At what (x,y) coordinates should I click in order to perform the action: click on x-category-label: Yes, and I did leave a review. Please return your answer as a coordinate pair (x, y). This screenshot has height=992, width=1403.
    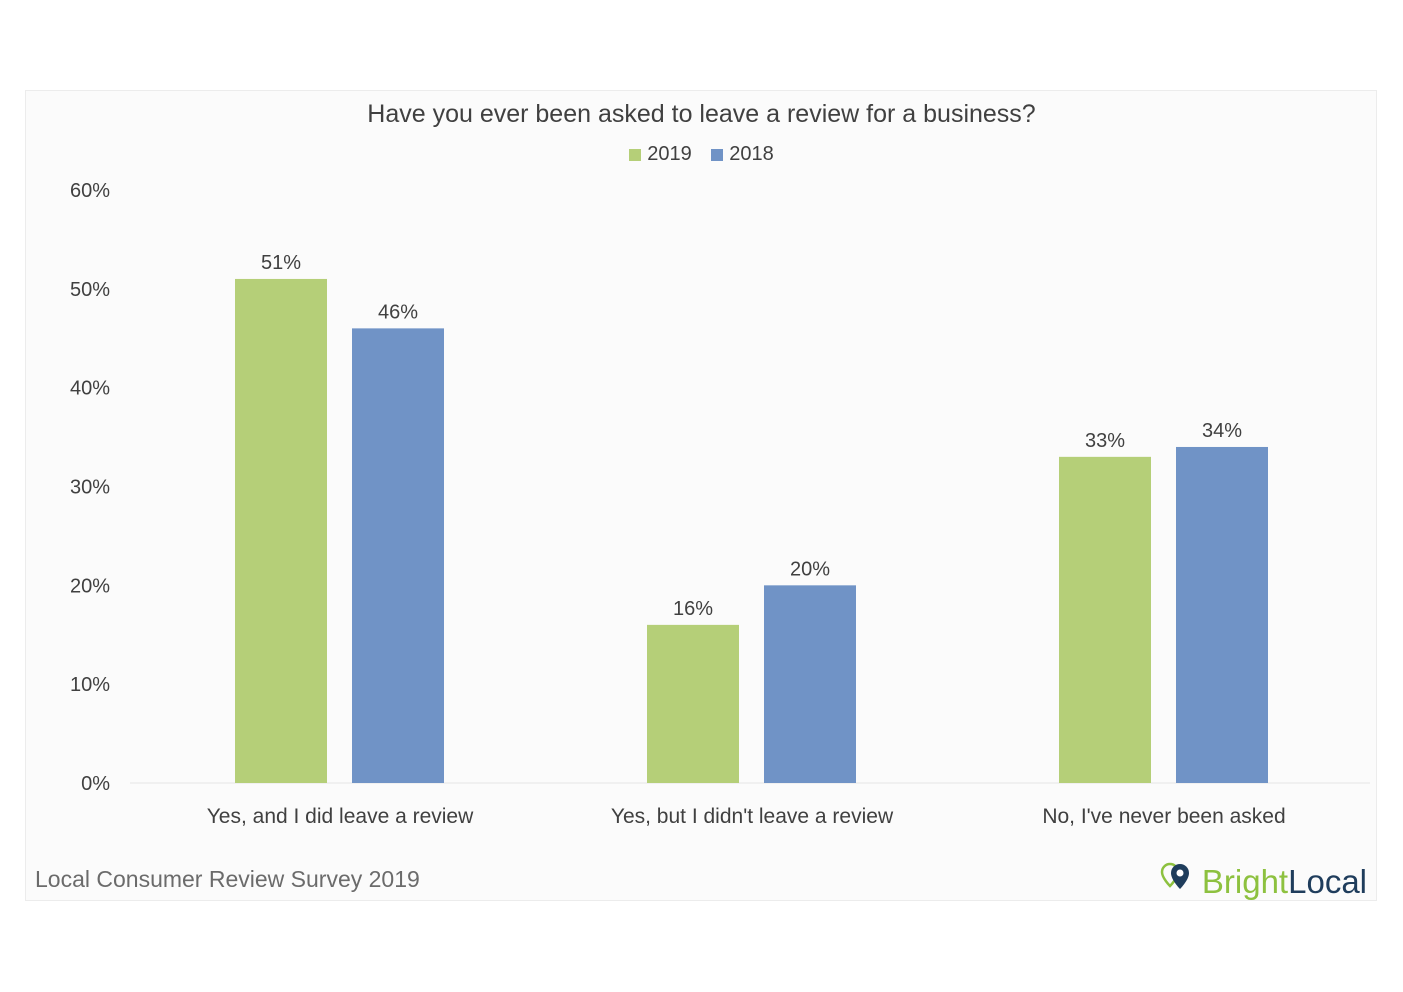
    Looking at the image, I should click on (340, 816).